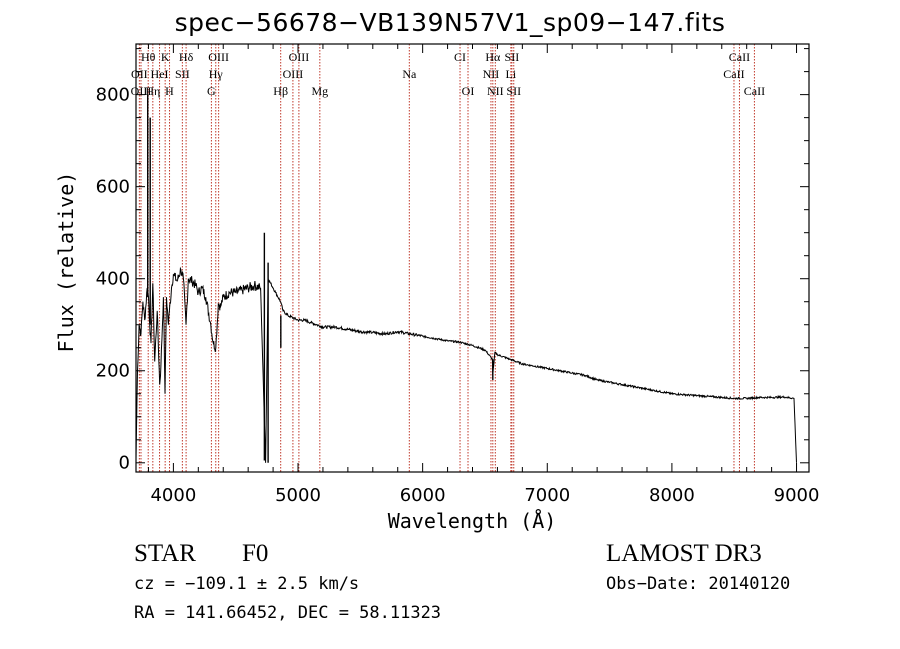 The width and height of the screenshot is (900, 649). Describe the element at coordinates (112, 371) in the screenshot. I see `y-tick-label: 200` at that location.